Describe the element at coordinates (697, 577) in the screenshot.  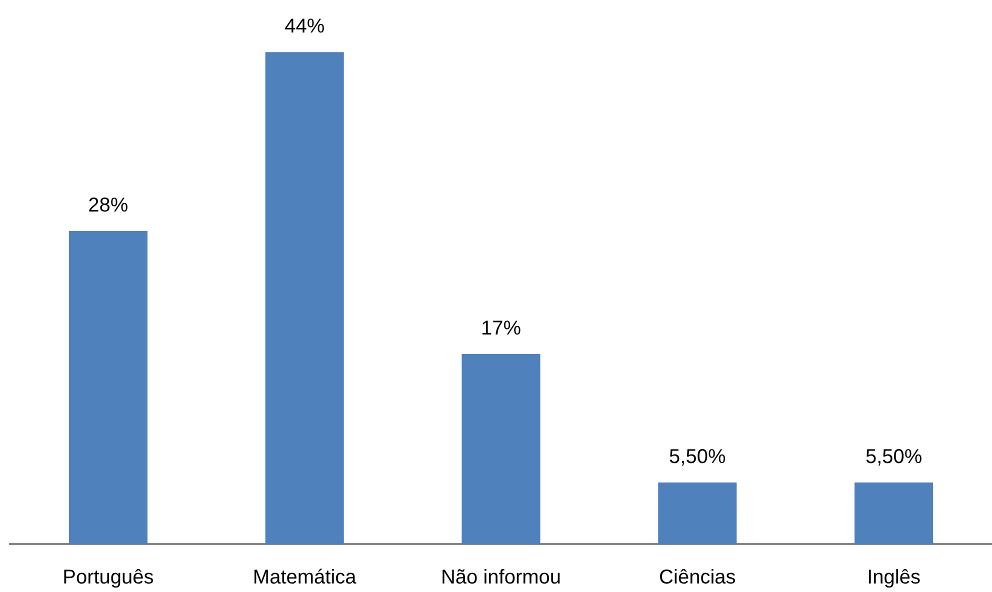
I see `x-tick-label: Ciências` at that location.